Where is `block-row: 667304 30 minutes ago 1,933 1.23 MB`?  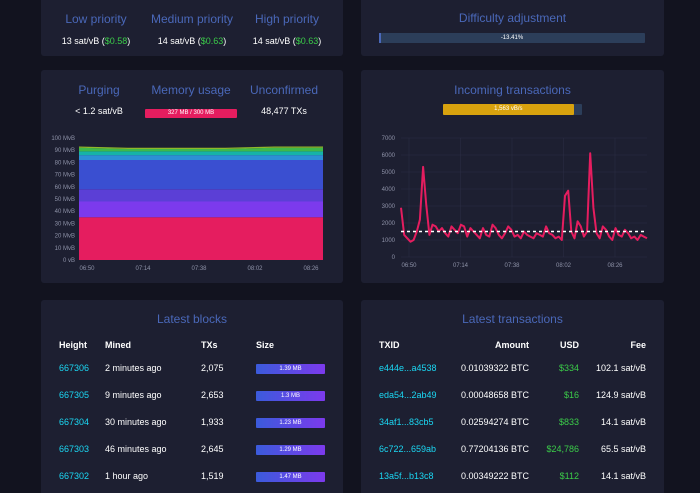
block-row: 667304 30 minutes ago 1,933 1.23 MB is located at coordinates (194, 421).